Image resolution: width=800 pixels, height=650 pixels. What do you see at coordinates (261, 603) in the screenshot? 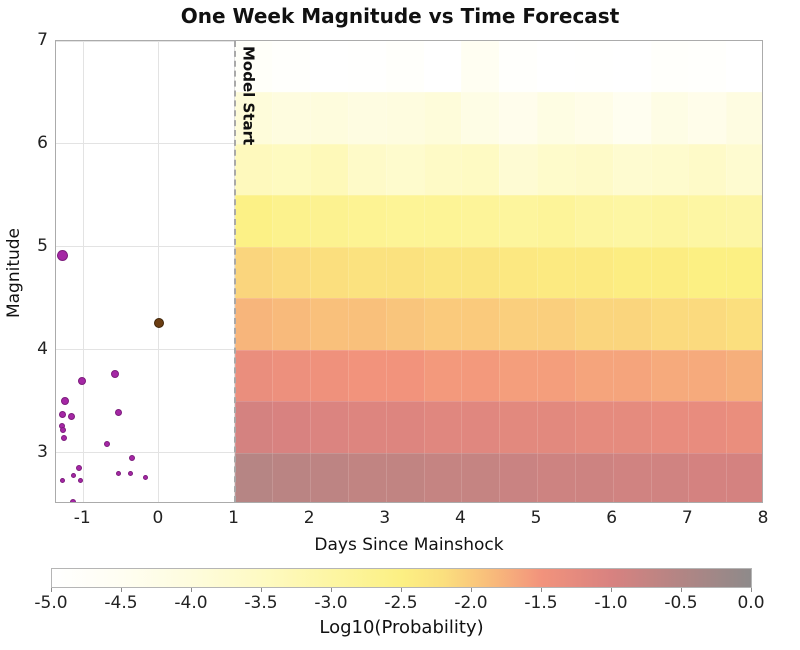
I see `colorbar-tick-label: -3.5` at bounding box center [261, 603].